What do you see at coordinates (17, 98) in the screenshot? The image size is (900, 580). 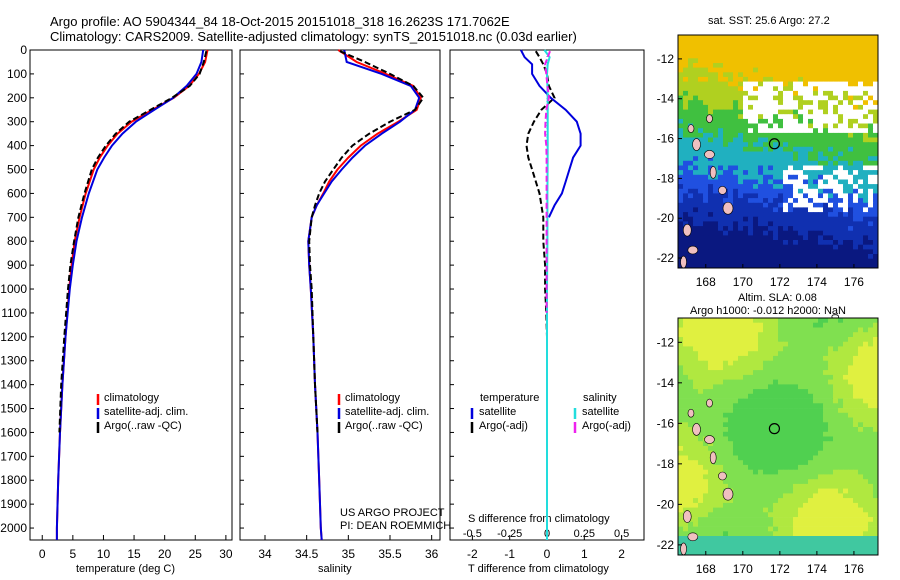 I see `temp-ytick-label: 200` at bounding box center [17, 98].